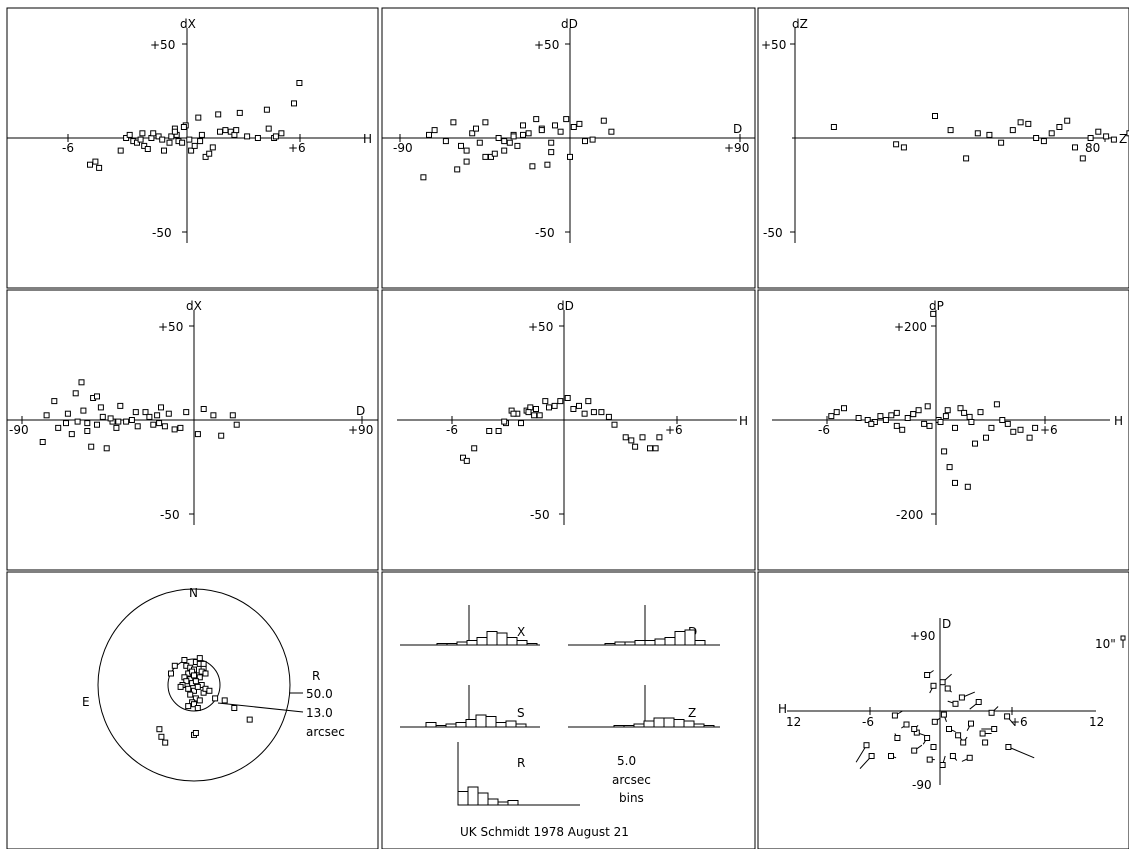  What do you see at coordinates (319, 694) in the screenshot?
I see `outer-radius-label: 50.0` at bounding box center [319, 694].